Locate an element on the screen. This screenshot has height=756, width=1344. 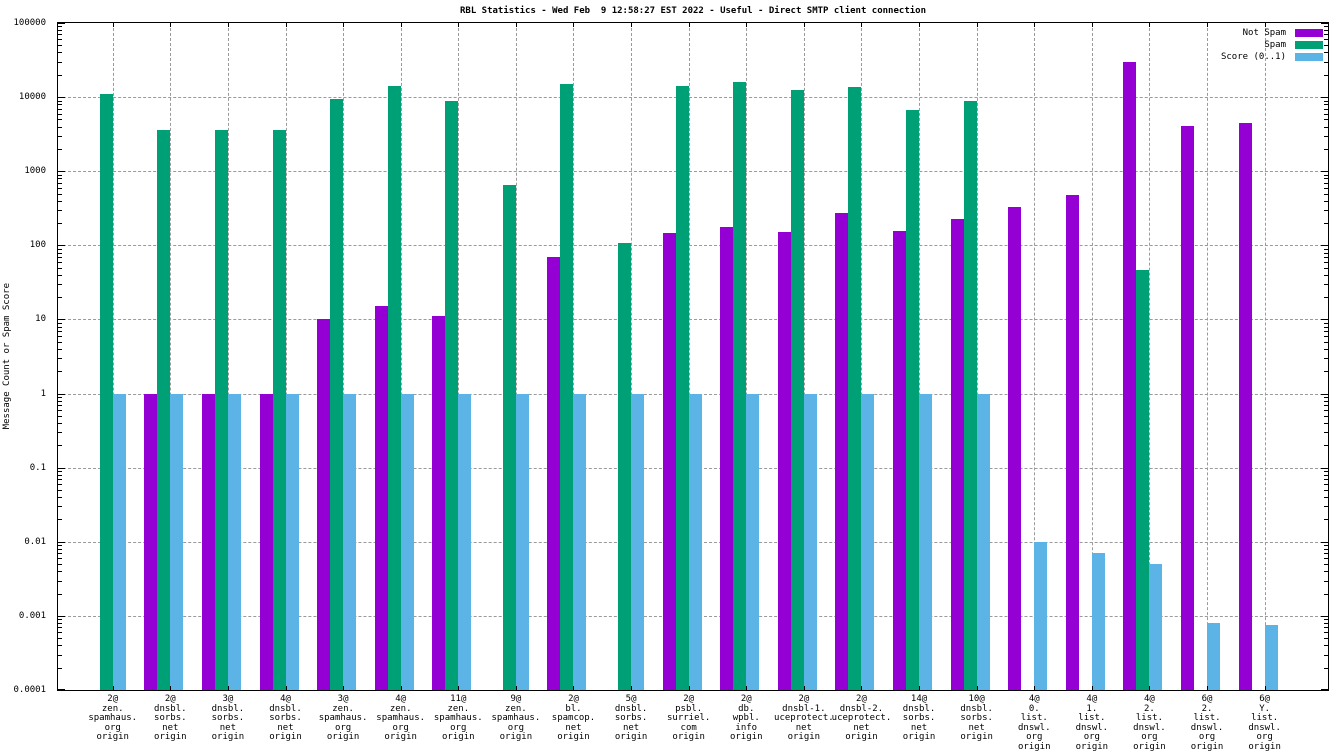
y-tick-label: 1000 is located at coordinates (35, 171).